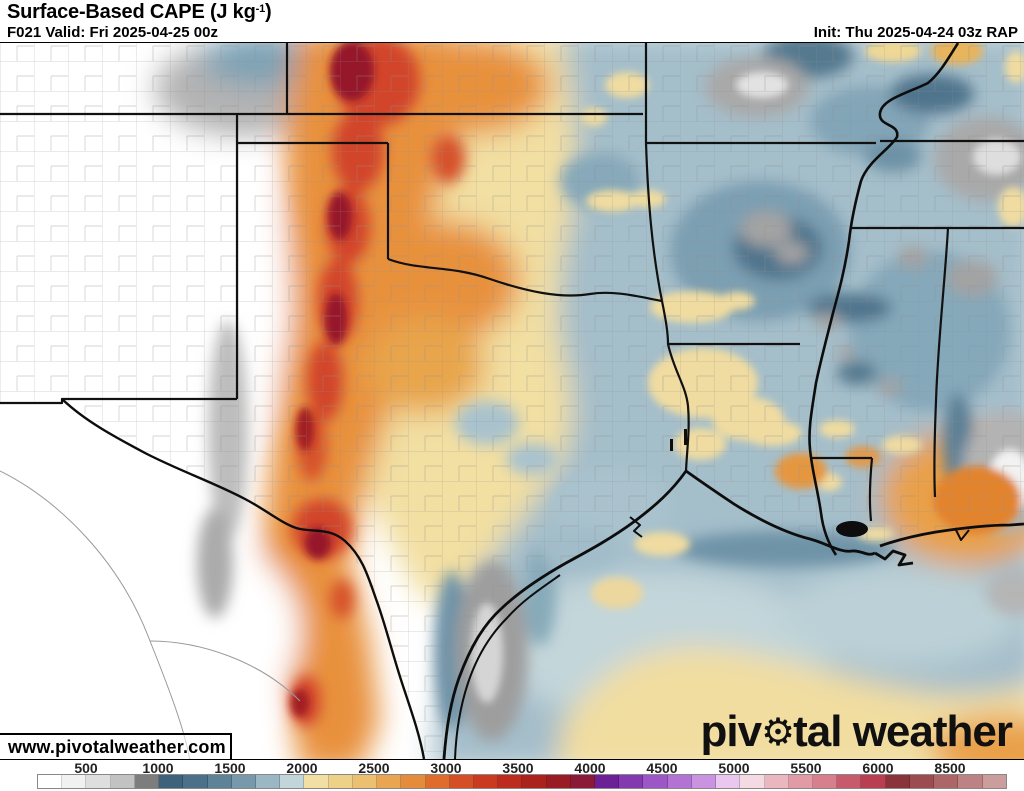 The height and width of the screenshot is (791, 1024). Describe the element at coordinates (915, 32) in the screenshot. I see `init-time-label: Init: Thu 2025-04-24 03z RAP` at that location.